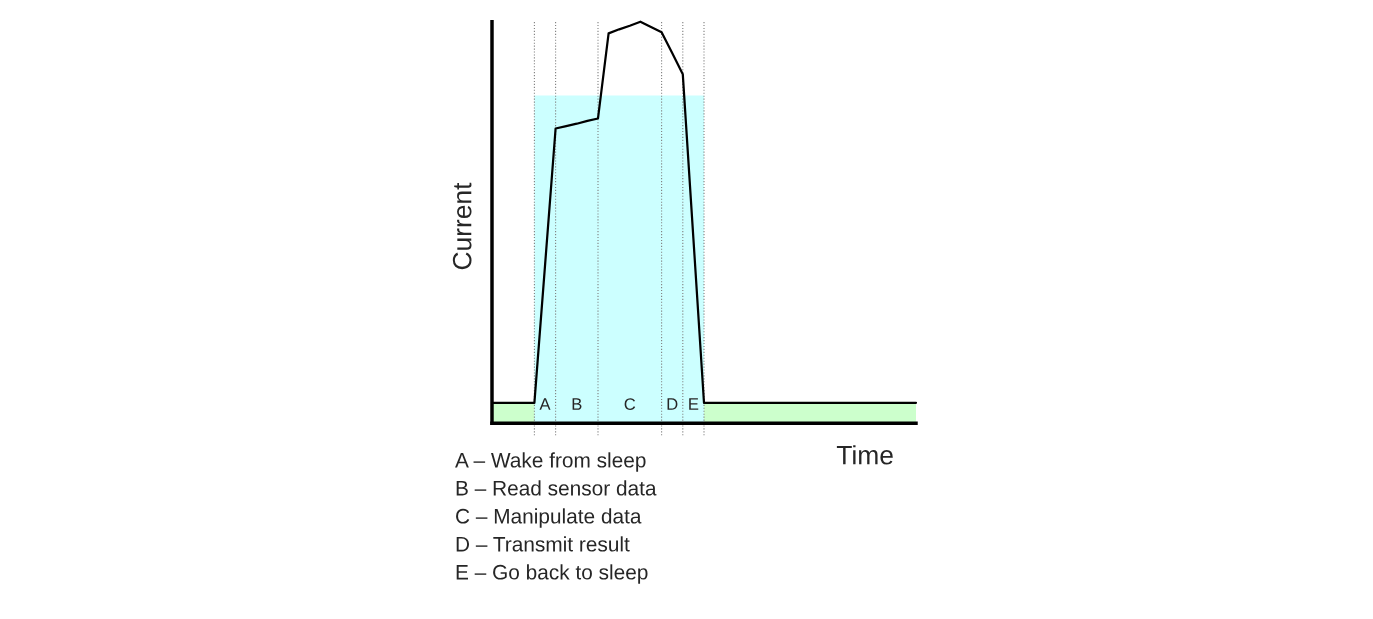 This screenshot has width=1373, height=619. Describe the element at coordinates (545, 404) in the screenshot. I see `annotation: A` at that location.